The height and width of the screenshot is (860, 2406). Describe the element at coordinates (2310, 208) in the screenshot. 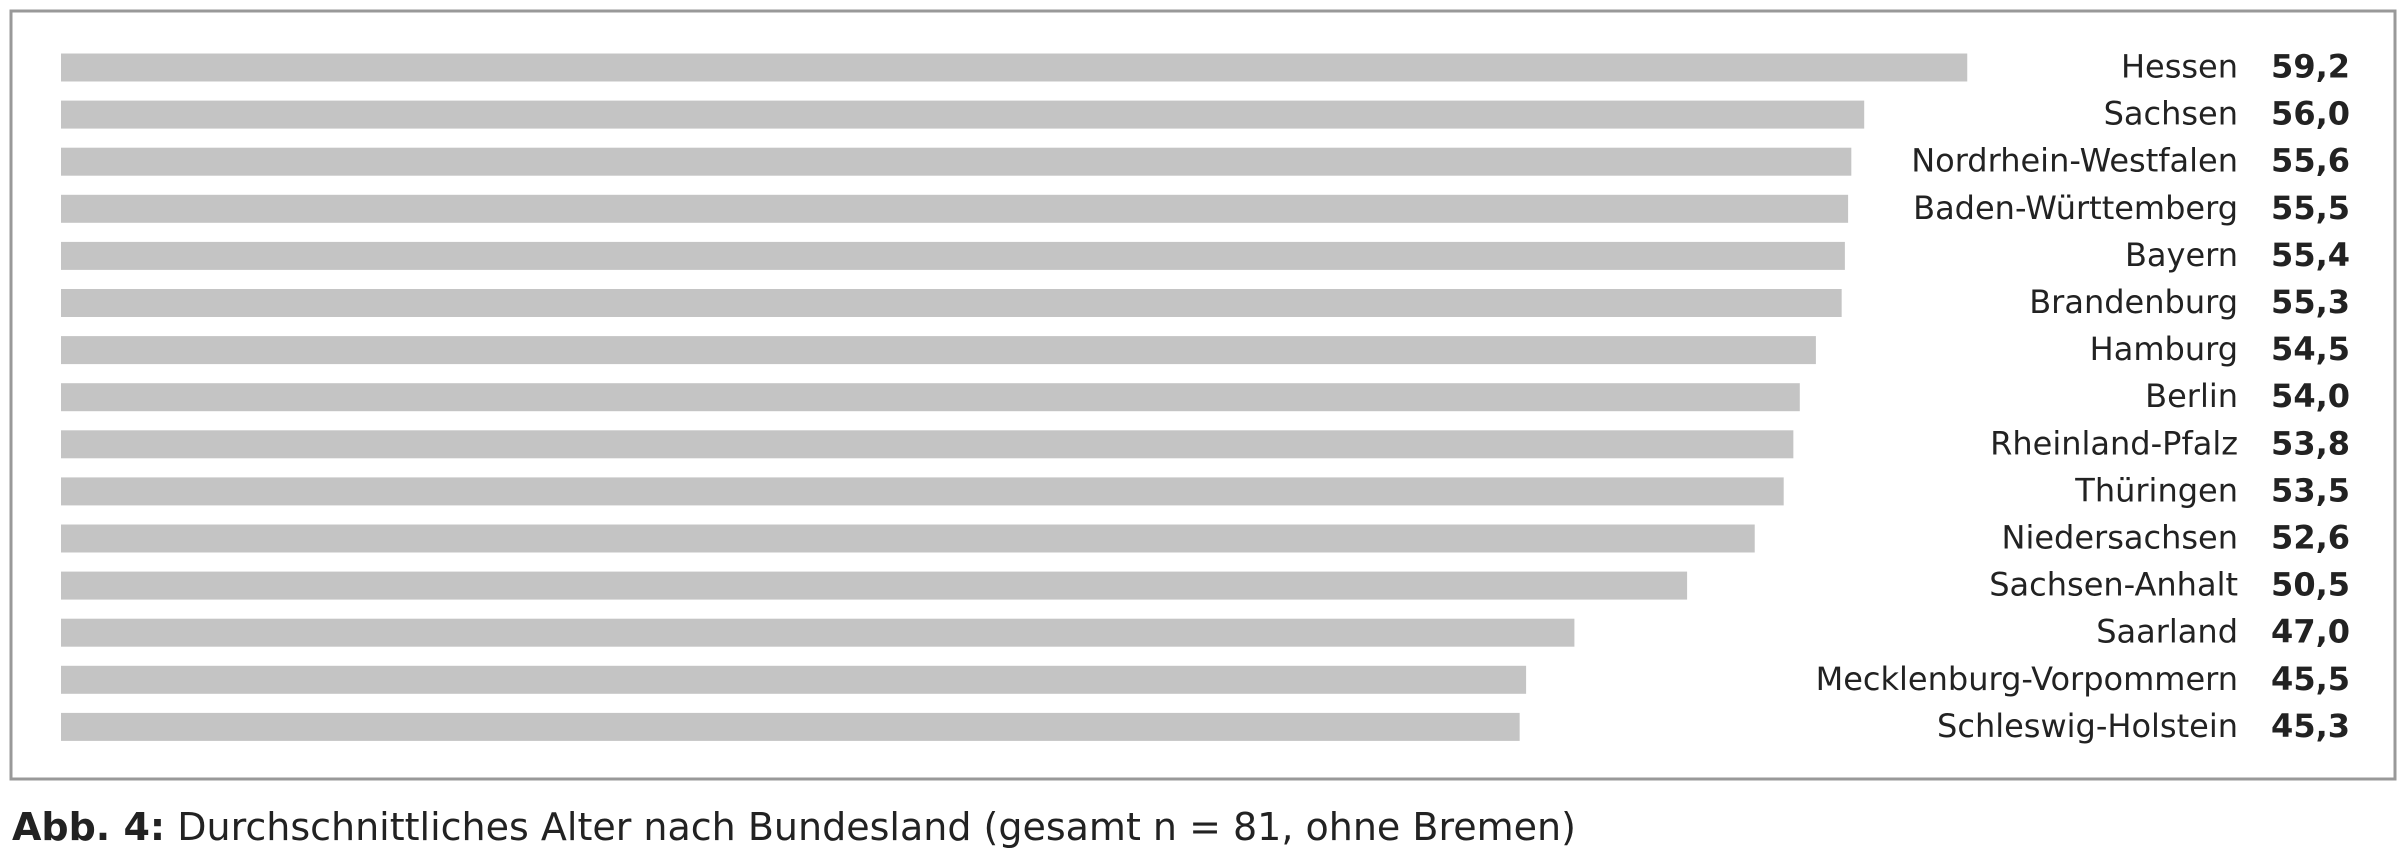

I see `value-label: 55,5` at that location.